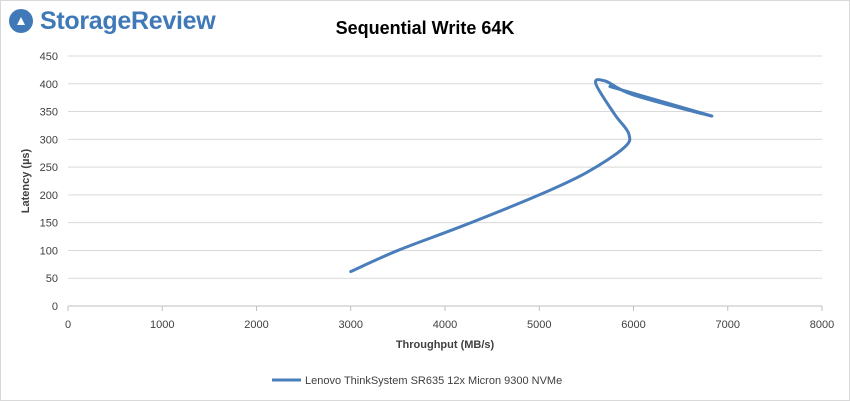  What do you see at coordinates (633, 325) in the screenshot?
I see `x-tick-label: 6000` at bounding box center [633, 325].